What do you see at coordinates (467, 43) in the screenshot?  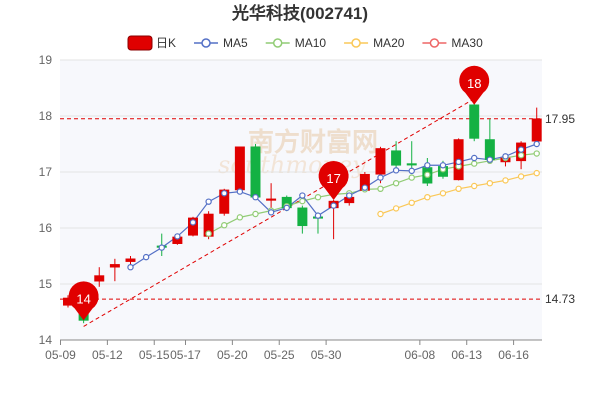 I see `legend-label: MA30` at bounding box center [467, 43].